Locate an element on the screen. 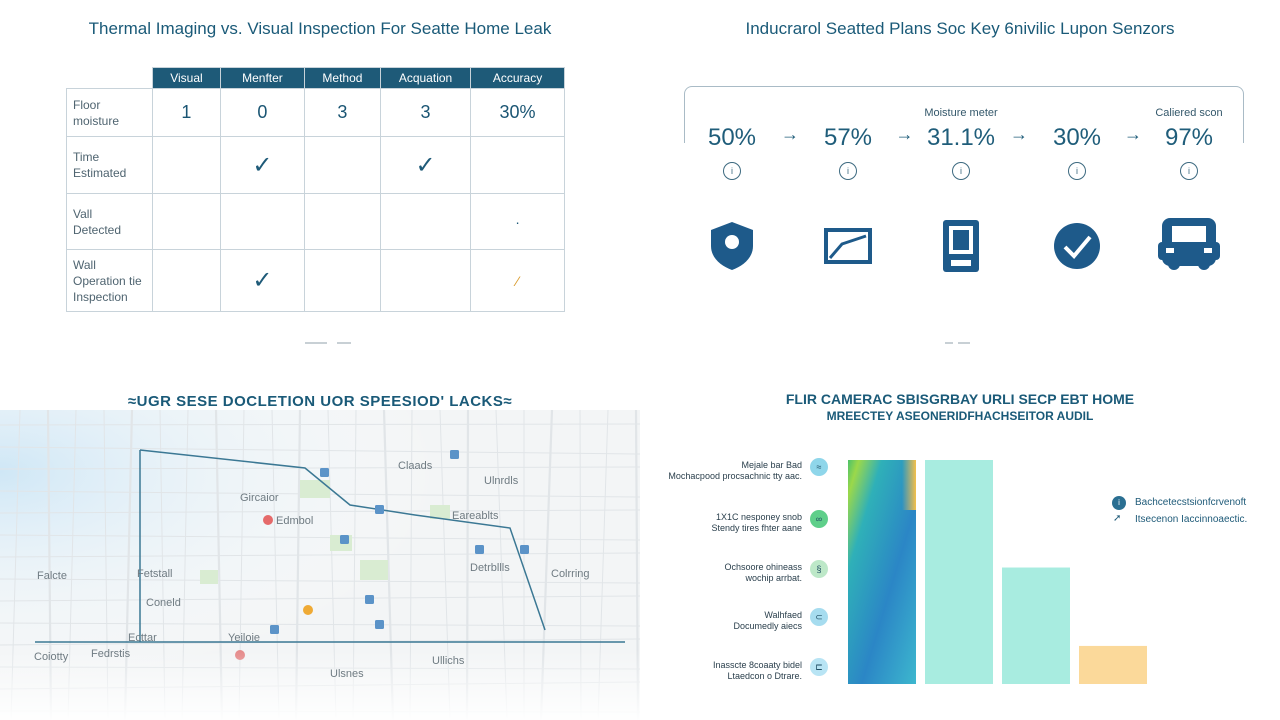 The height and width of the screenshot is (720, 1280). table-row: Wall Operation tie Inspection ✓ ⁄ is located at coordinates (315, 280).